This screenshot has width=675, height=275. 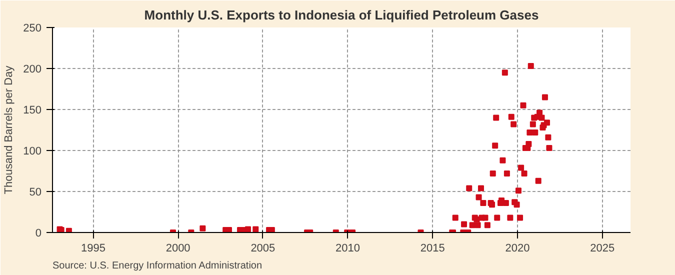 What do you see at coordinates (32, 70) in the screenshot?
I see `y-tick-label: 200` at bounding box center [32, 70].